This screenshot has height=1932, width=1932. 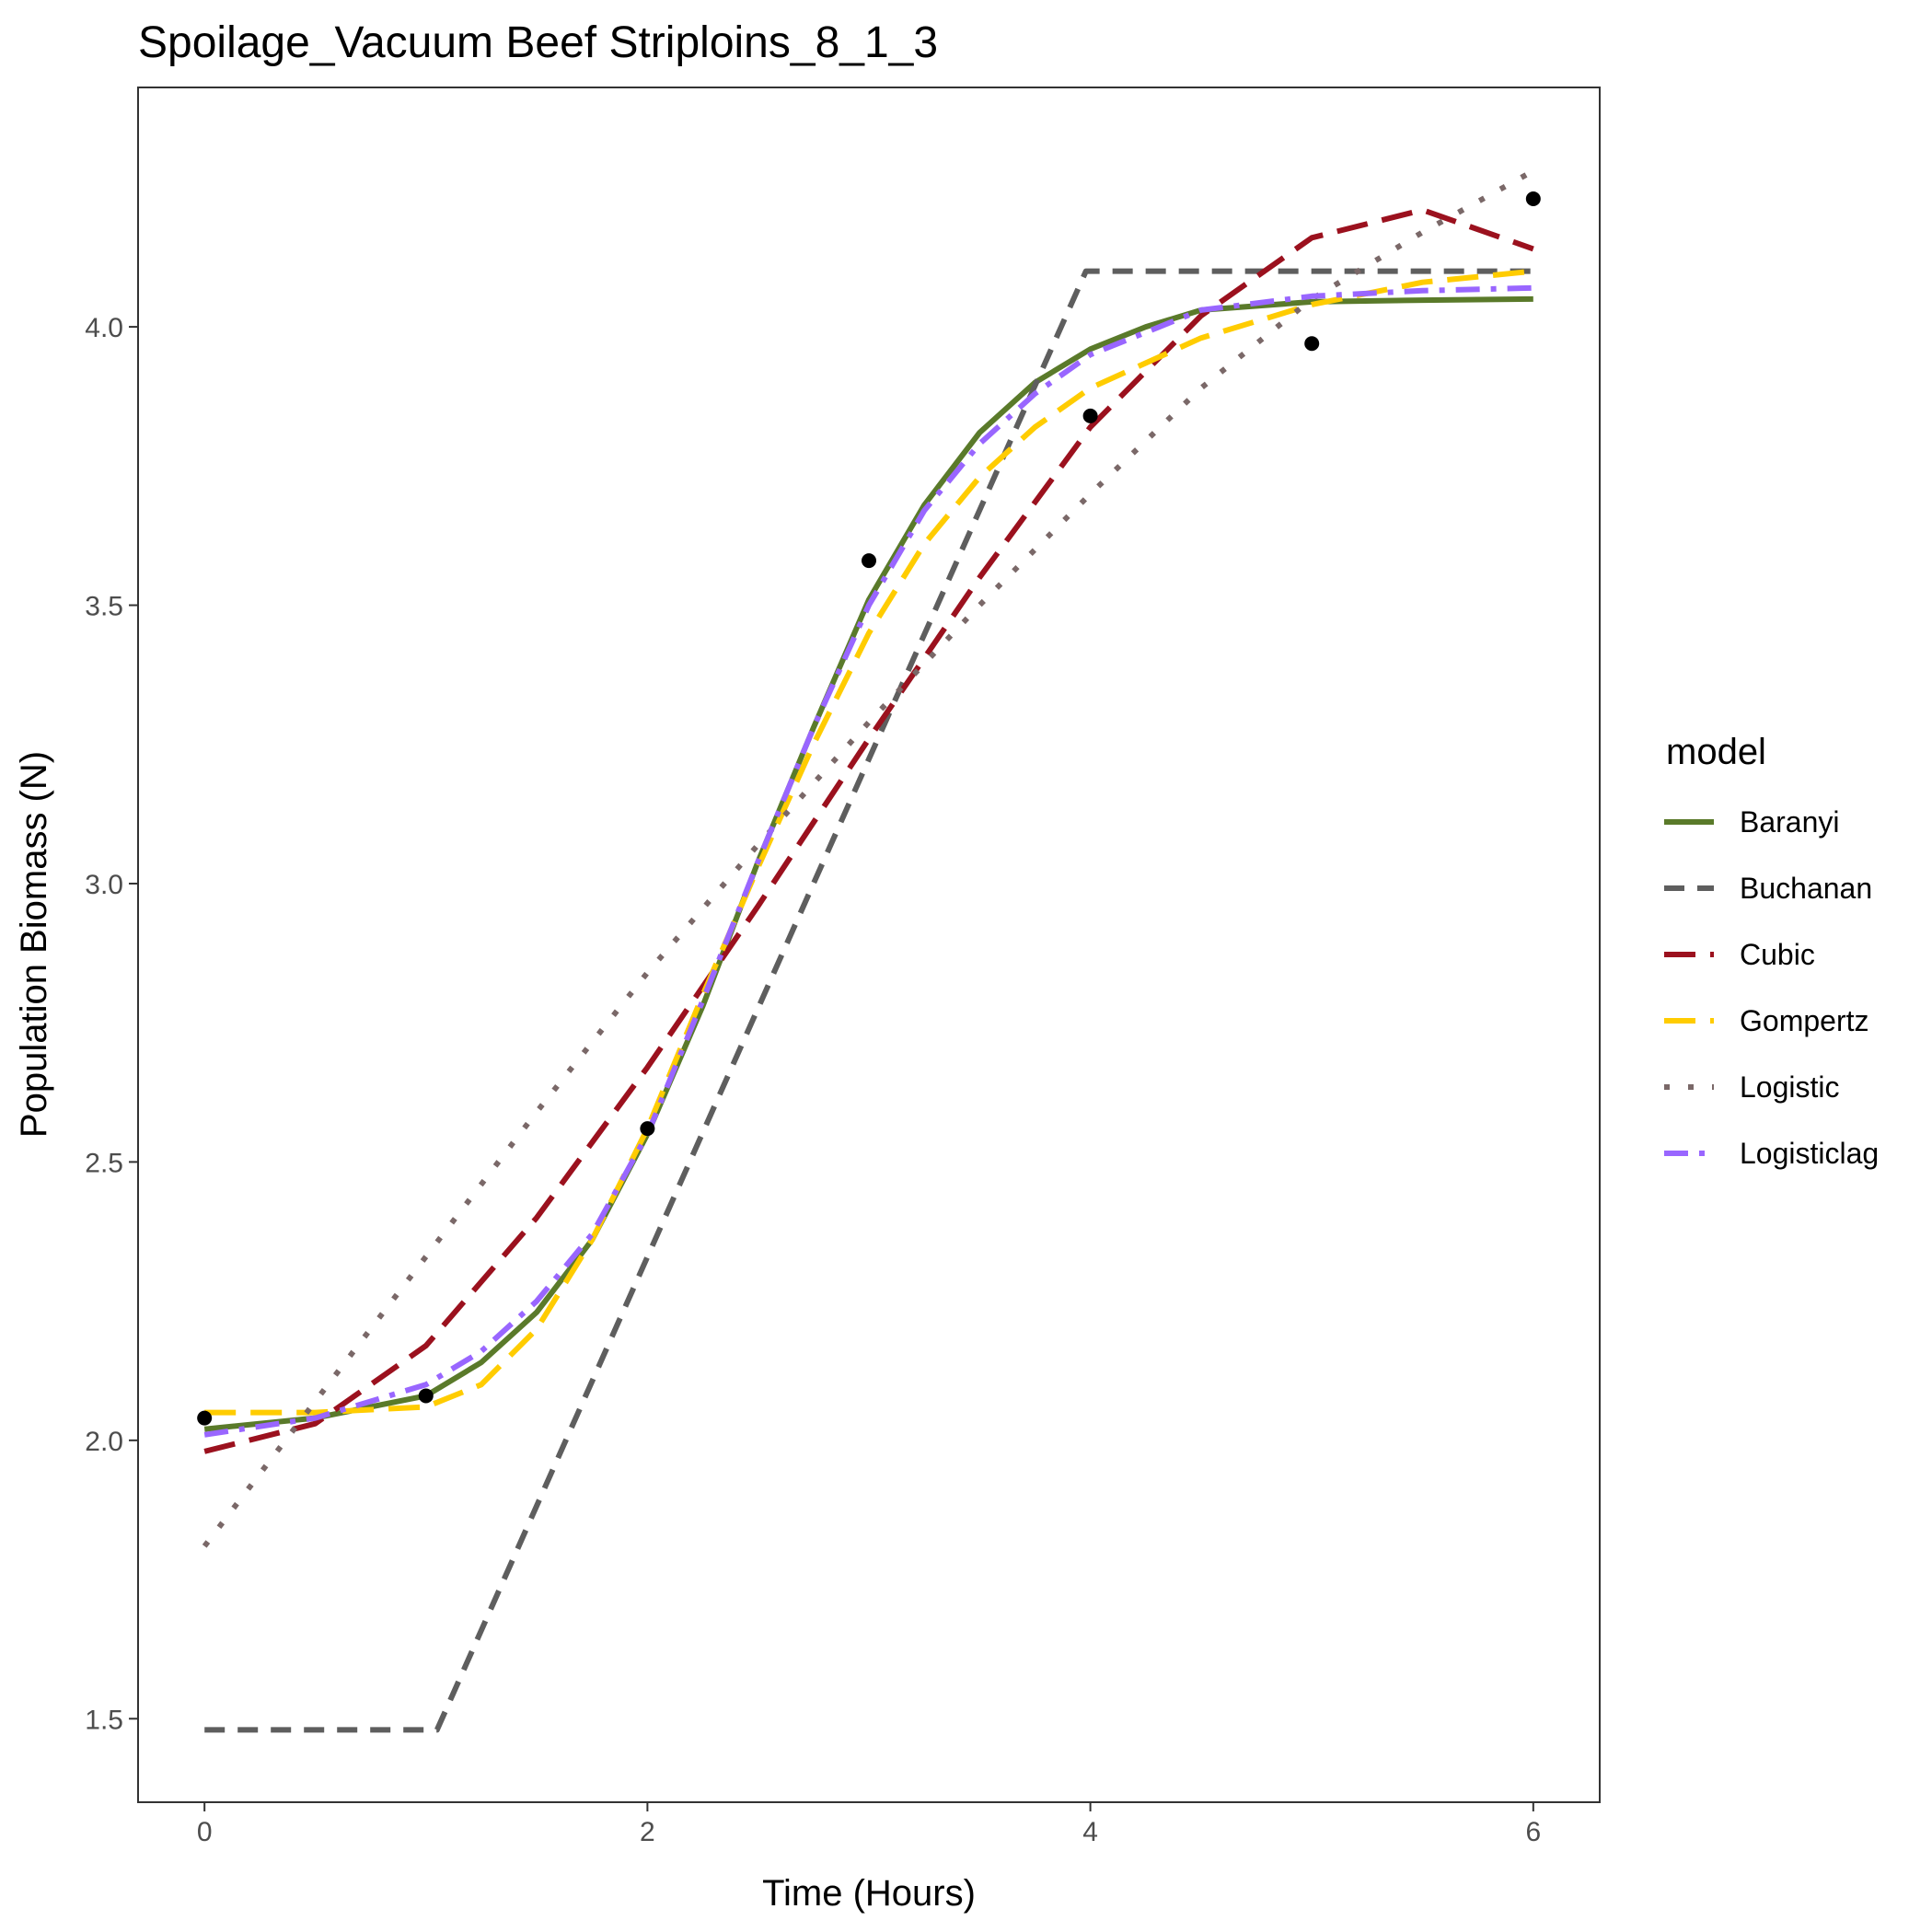 I want to click on legend-label-cubic: Cubic, so click(x=1778, y=955).